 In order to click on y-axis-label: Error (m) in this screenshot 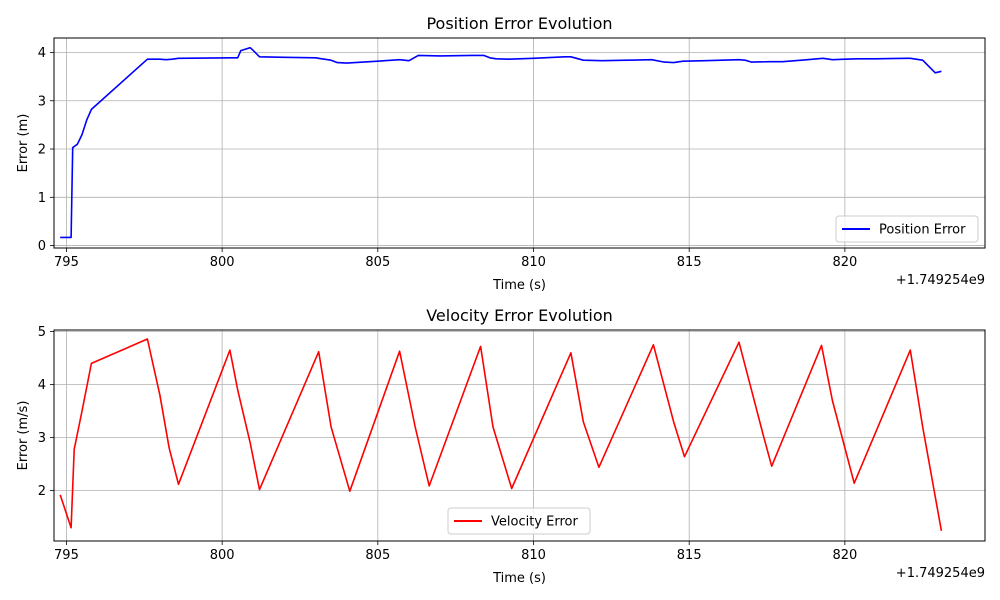, I will do `click(23, 143)`.